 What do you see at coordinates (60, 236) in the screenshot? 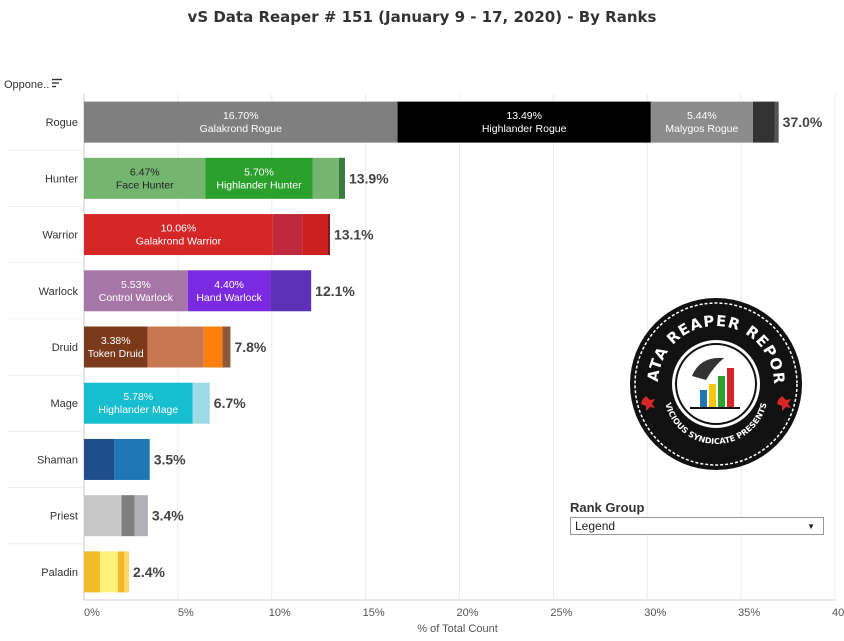
I see `category-label: Warrior` at bounding box center [60, 236].